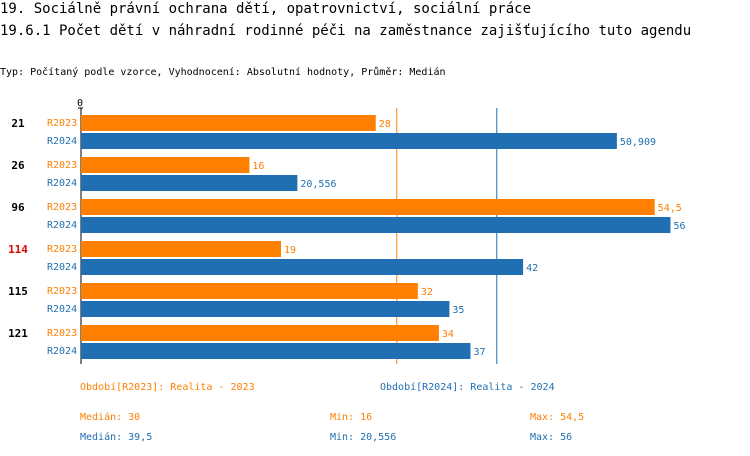 Image resolution: width=750 pixels, height=456 pixels. I want to click on data-label: 28, so click(385, 124).